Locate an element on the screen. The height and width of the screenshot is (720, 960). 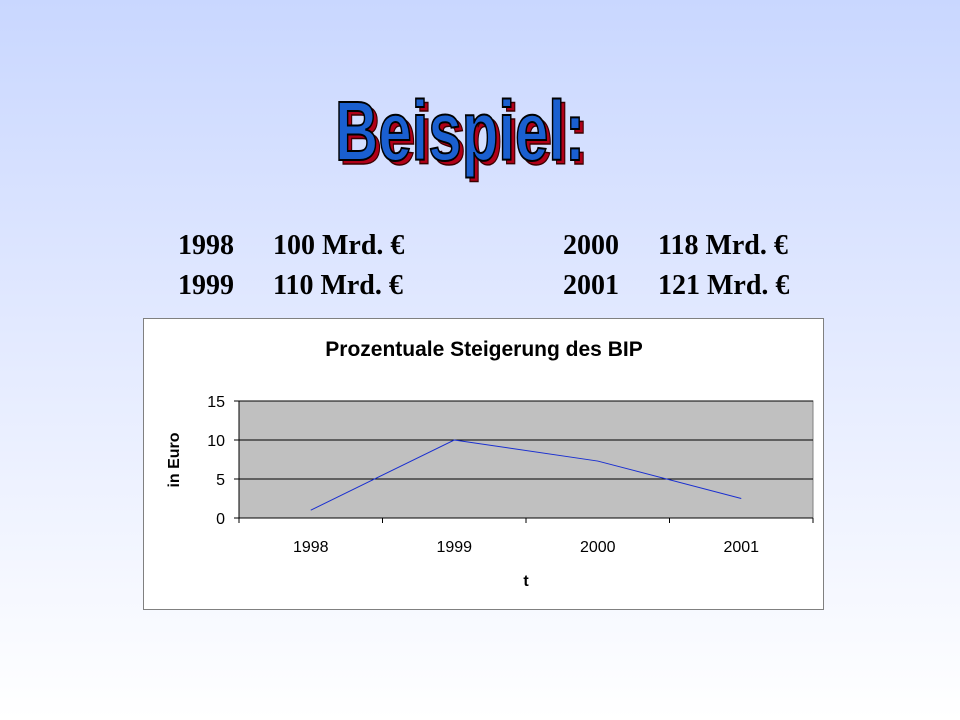
axes is located at coordinates (524, 461).